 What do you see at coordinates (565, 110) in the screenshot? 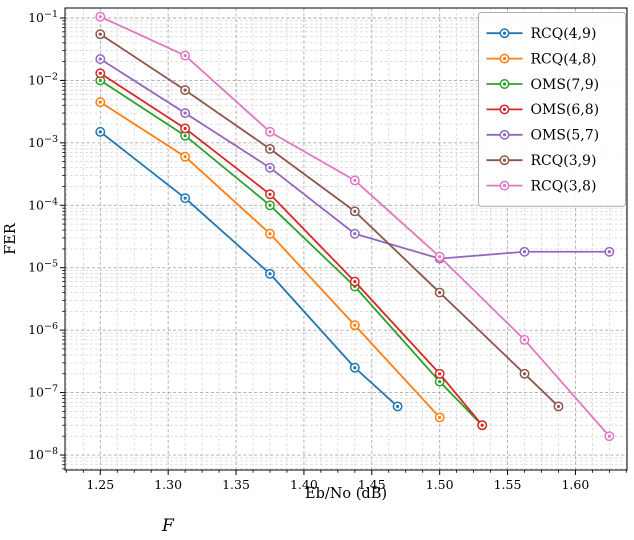
I see `legend-label: OMS(6,8)` at bounding box center [565, 110].